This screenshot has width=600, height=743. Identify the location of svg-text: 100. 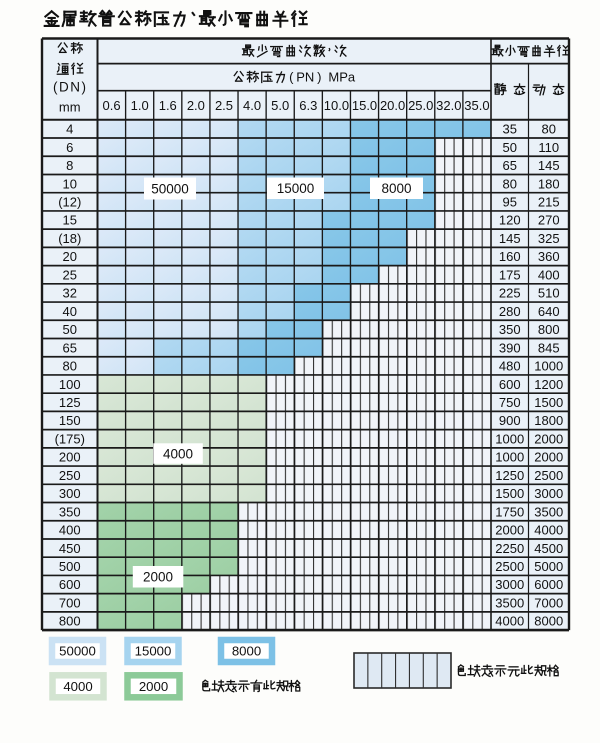
(70, 384).